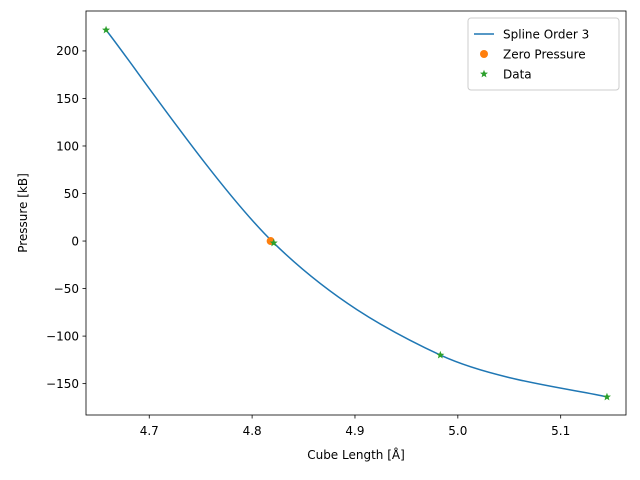 The height and width of the screenshot is (480, 640). I want to click on legend-label: Zero Pressure, so click(544, 54).